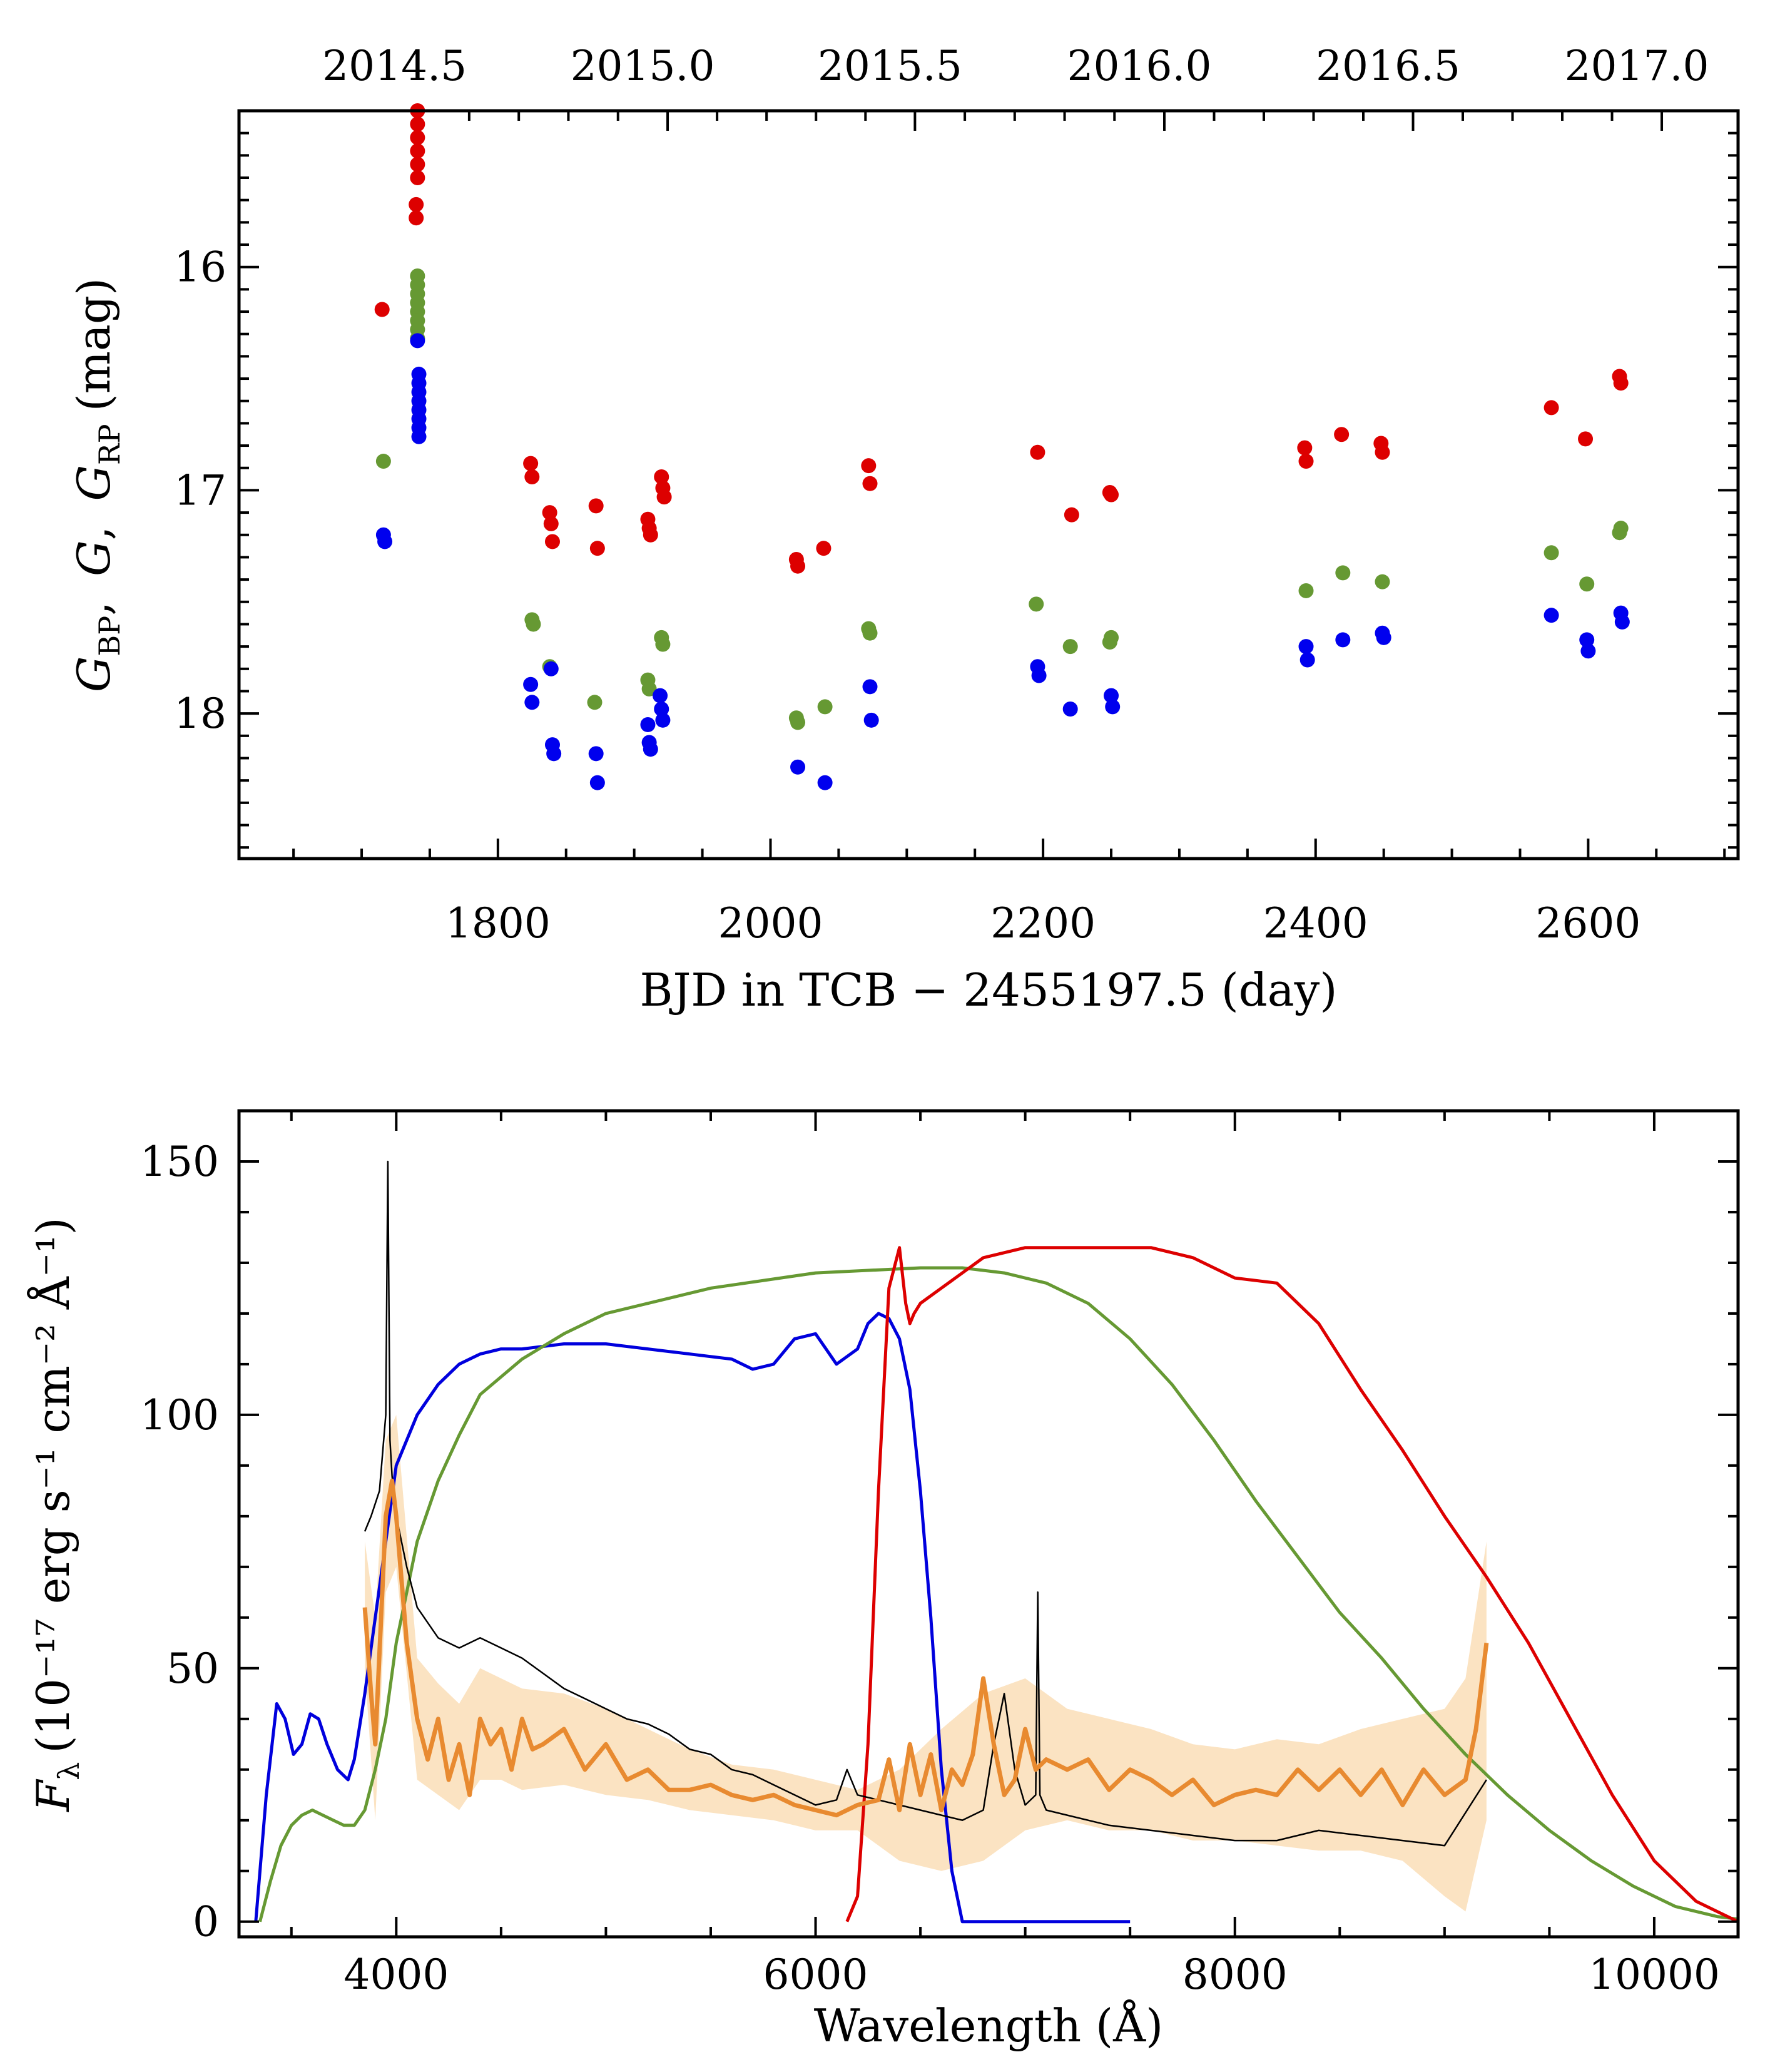 The width and height of the screenshot is (1780, 2072). What do you see at coordinates (192, 1669) in the screenshot?
I see `y-tick-label: 50` at bounding box center [192, 1669].